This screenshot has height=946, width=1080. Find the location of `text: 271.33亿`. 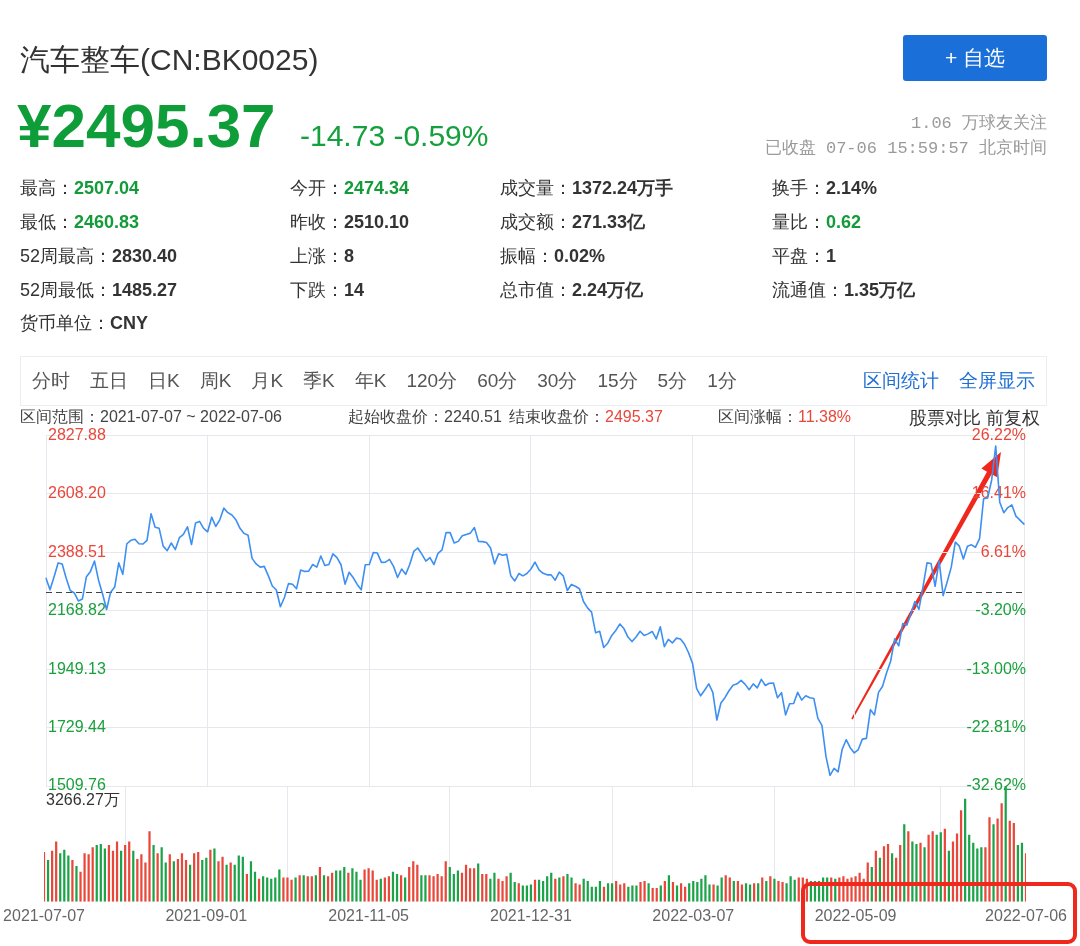

text: 271.33亿 is located at coordinates (609, 221).